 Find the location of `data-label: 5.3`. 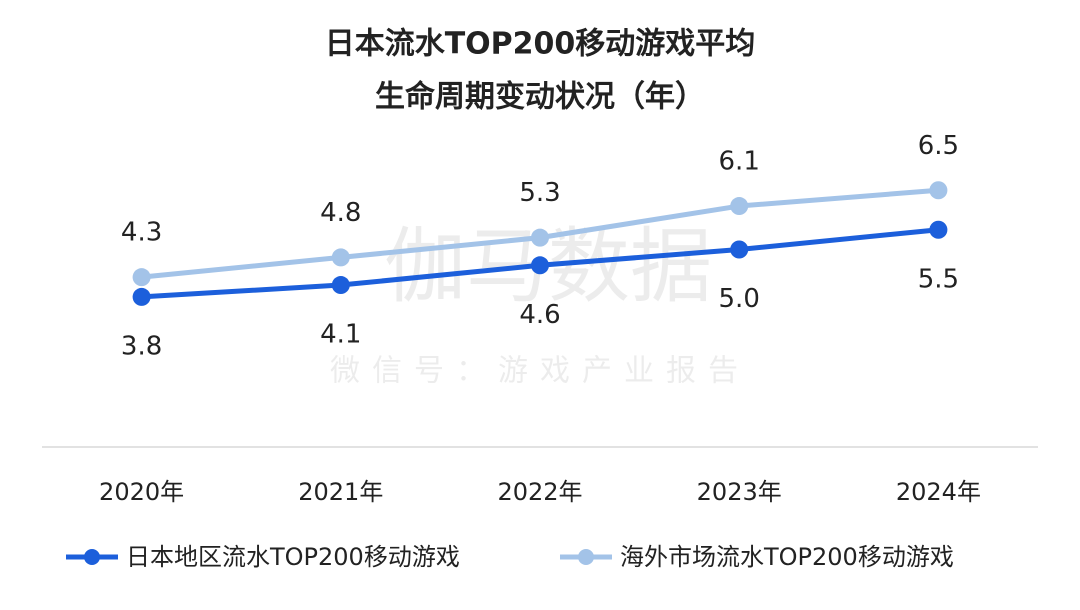

data-label: 5.3 is located at coordinates (539, 193).